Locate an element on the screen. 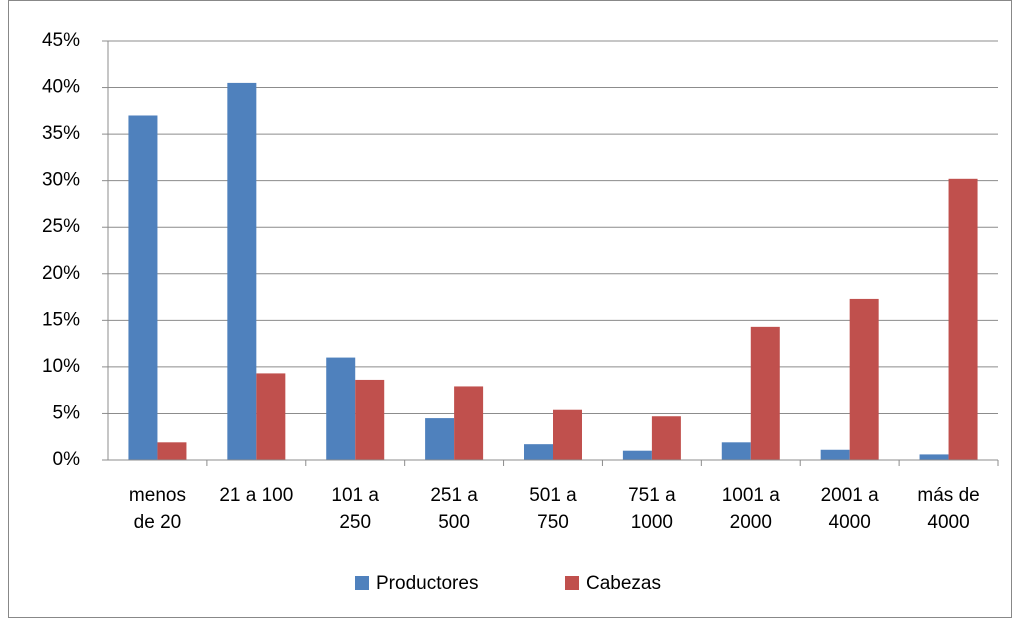  y-tick-label: 45% is located at coordinates (61, 40).